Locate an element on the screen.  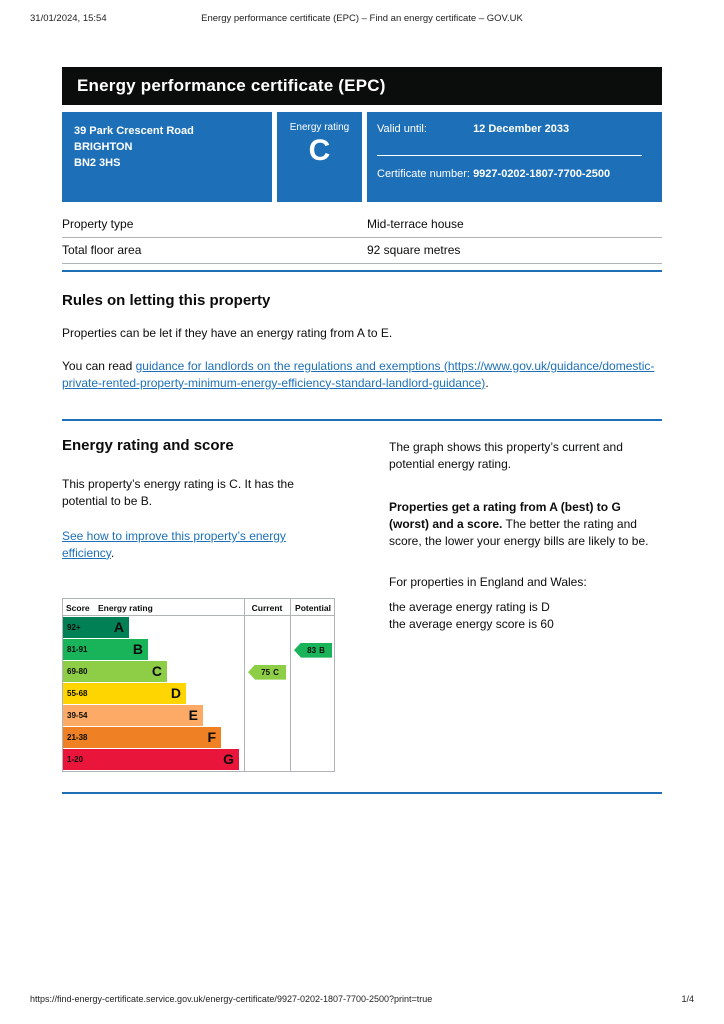
band-letter: G is located at coordinates (228, 759).